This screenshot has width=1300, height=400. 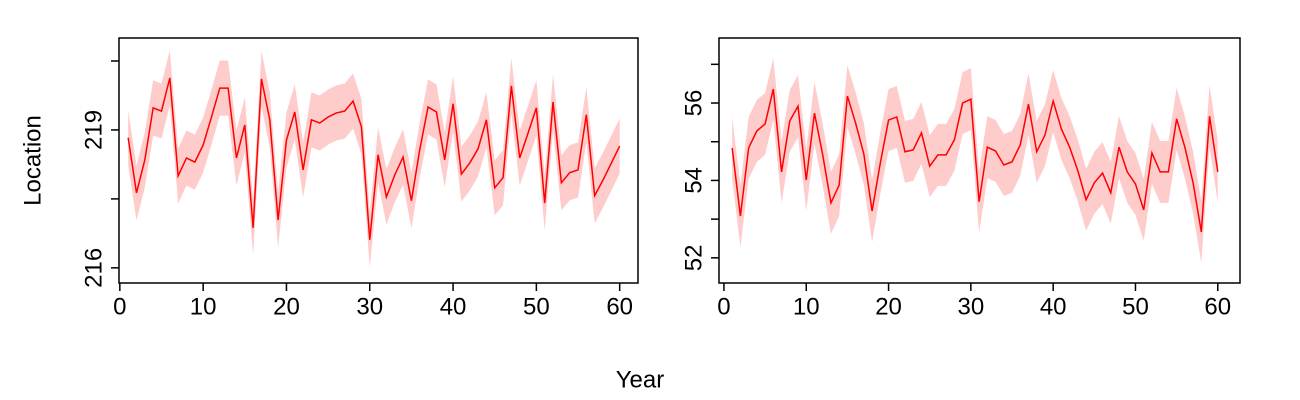 What do you see at coordinates (693, 180) in the screenshot?
I see `y-tick-label: 54` at bounding box center [693, 180].